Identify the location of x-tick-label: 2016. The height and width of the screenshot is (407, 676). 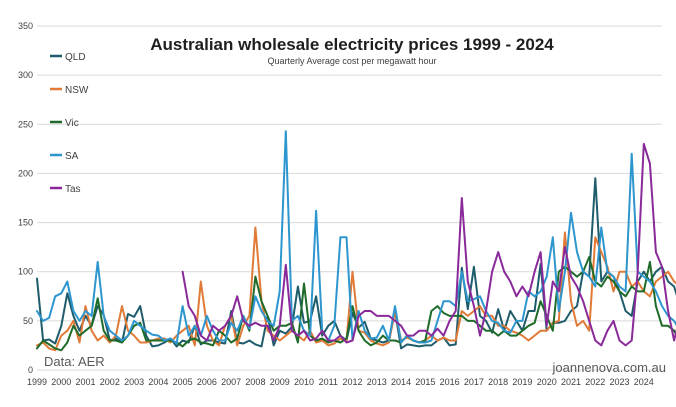
(450, 382).